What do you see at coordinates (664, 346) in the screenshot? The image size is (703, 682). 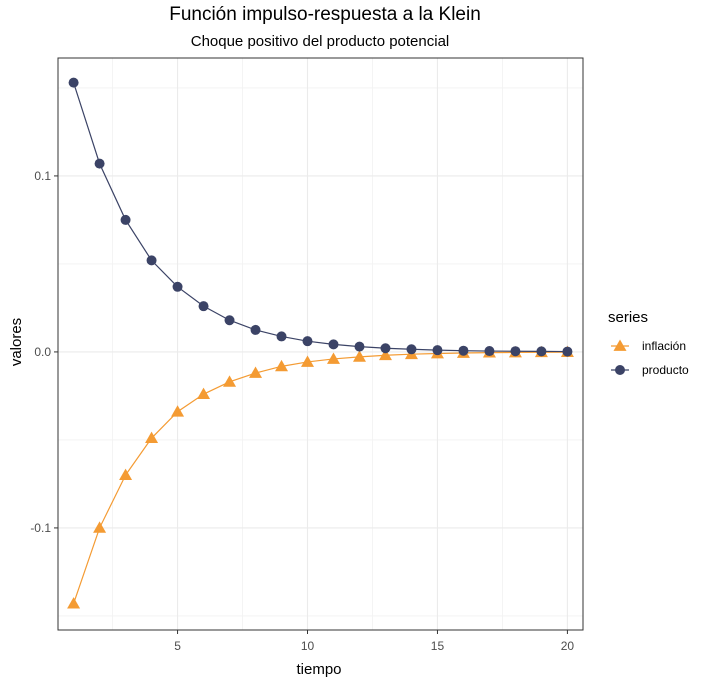 I see `legend-label-inflación: inflación` at bounding box center [664, 346].